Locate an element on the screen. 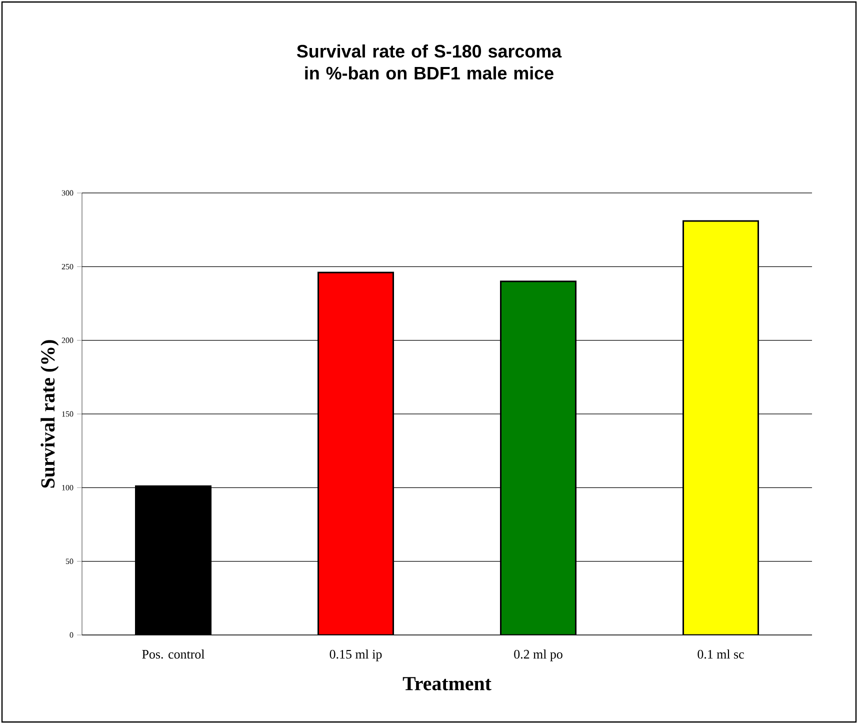 Image resolution: width=858 pixels, height=724 pixels. chart-title: Survival rate of S-180 sarcoma in %-ban on BDF1 male mice is located at coordinates (429, 62).